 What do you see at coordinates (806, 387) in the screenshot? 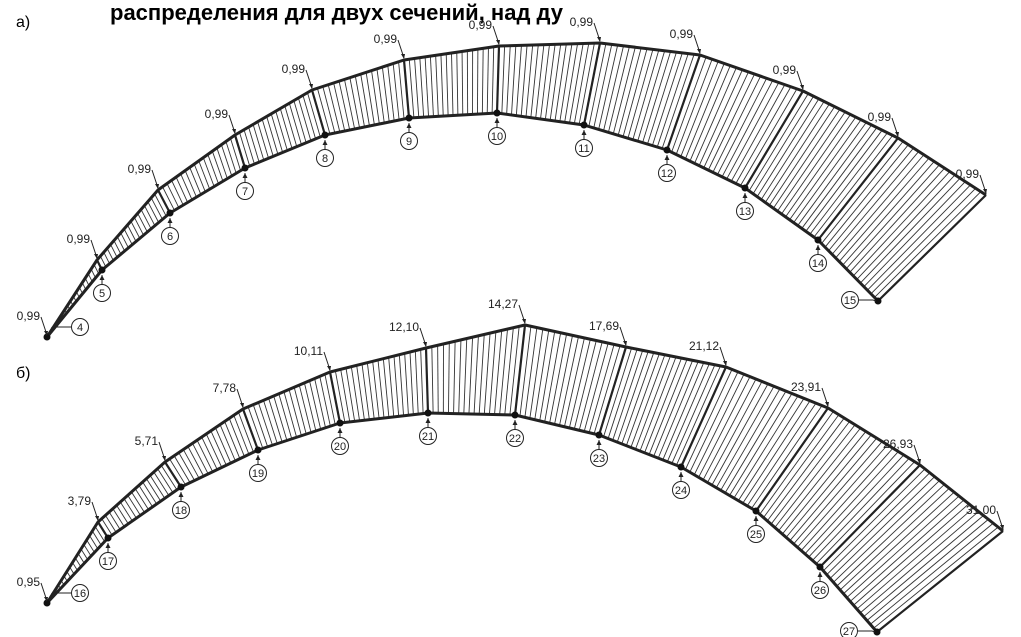
I see `section-value: 23,91` at bounding box center [806, 387].